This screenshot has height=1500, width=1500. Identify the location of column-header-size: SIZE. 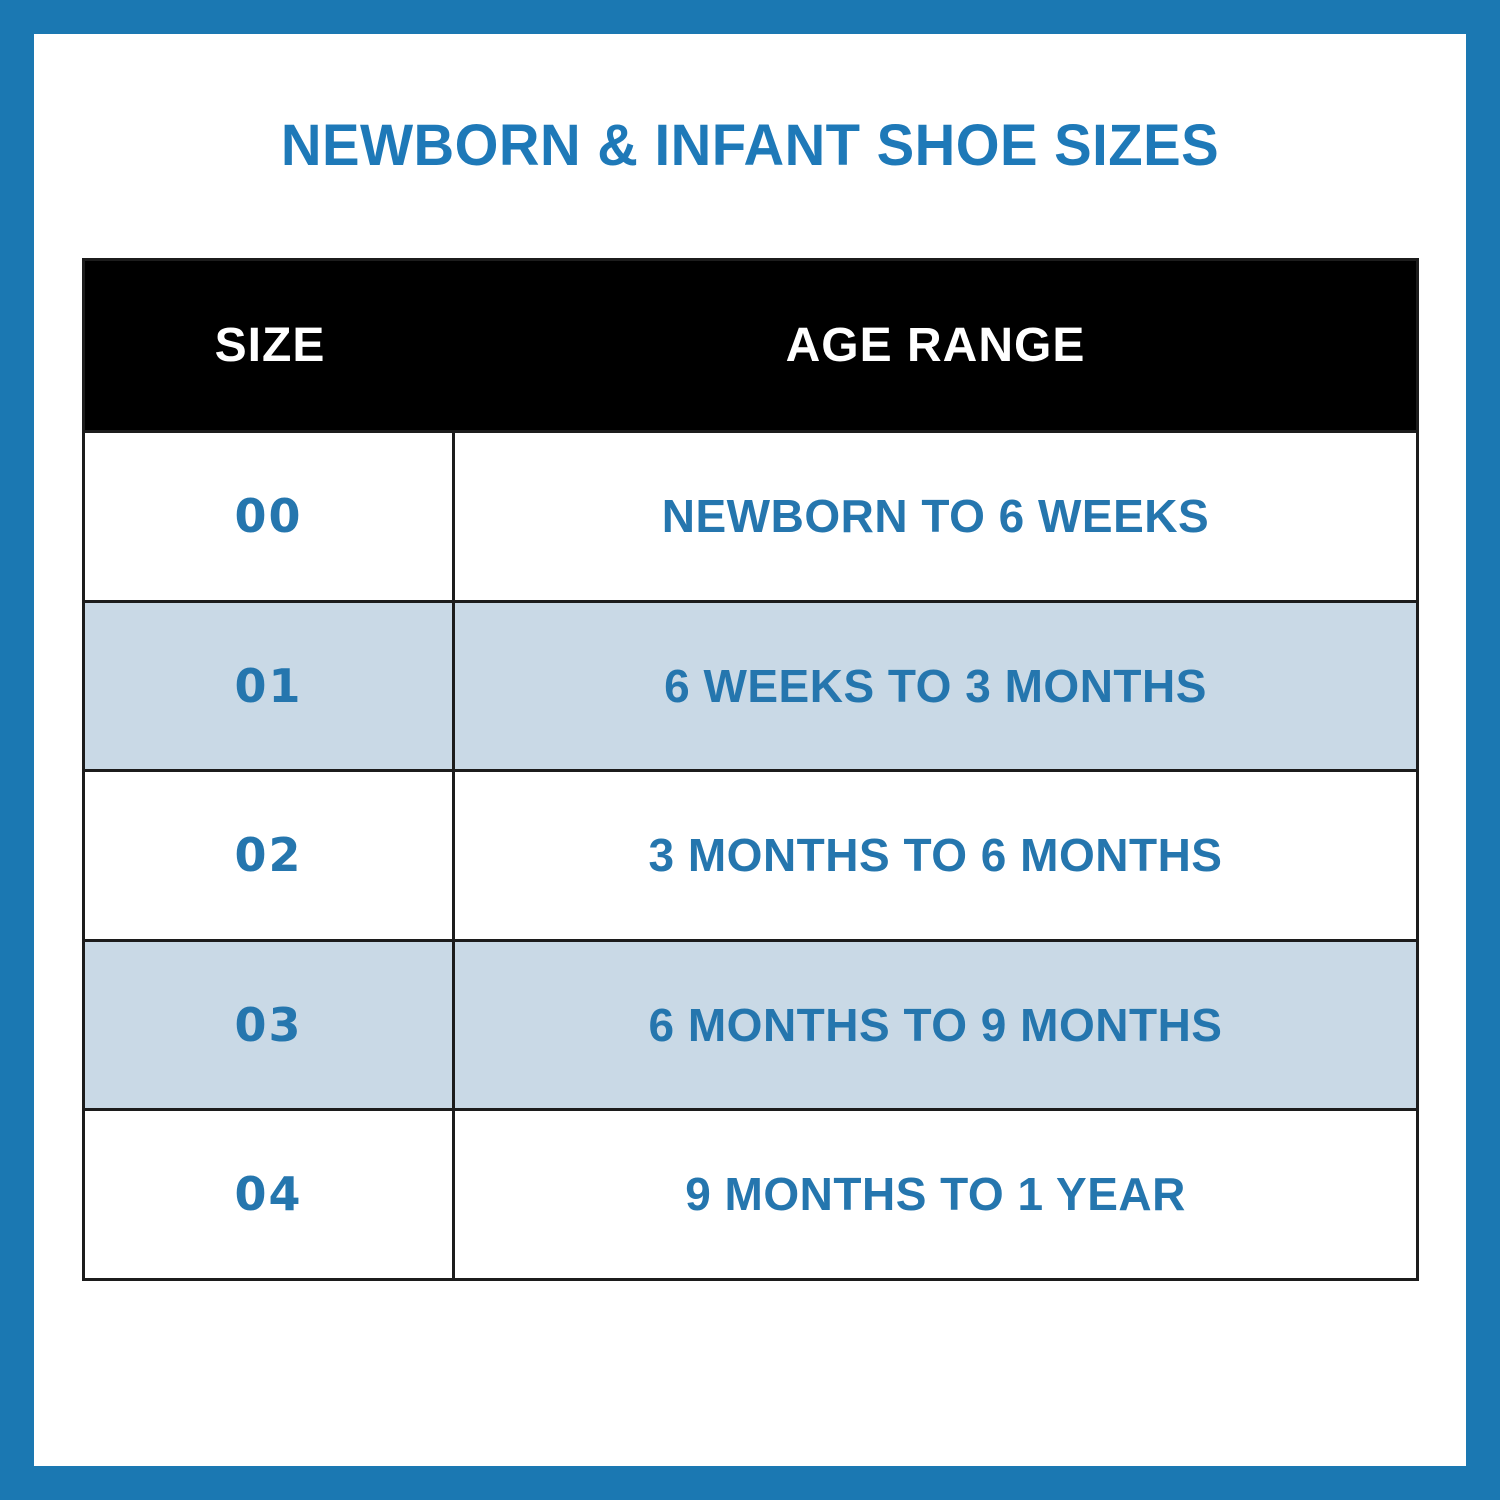
(270, 345).